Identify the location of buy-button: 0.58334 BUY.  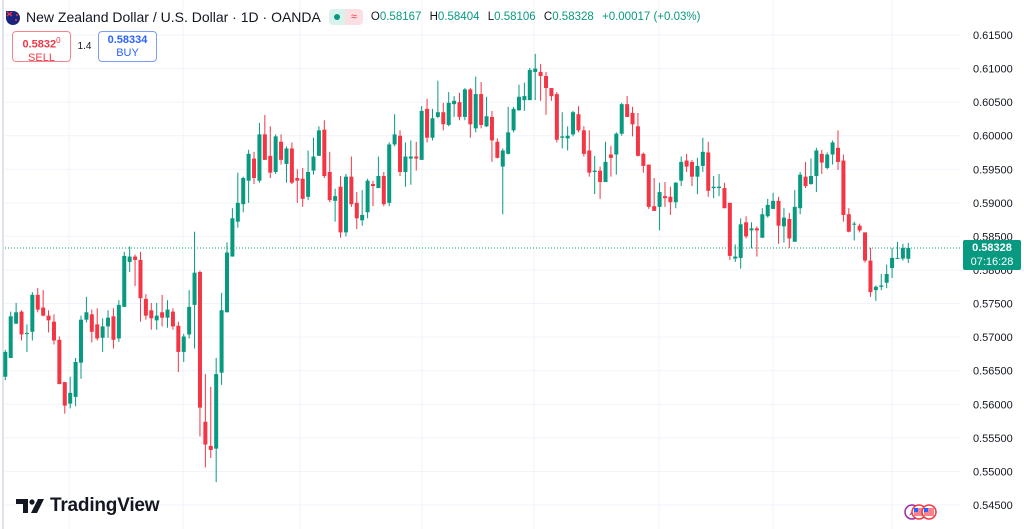
(127, 46).